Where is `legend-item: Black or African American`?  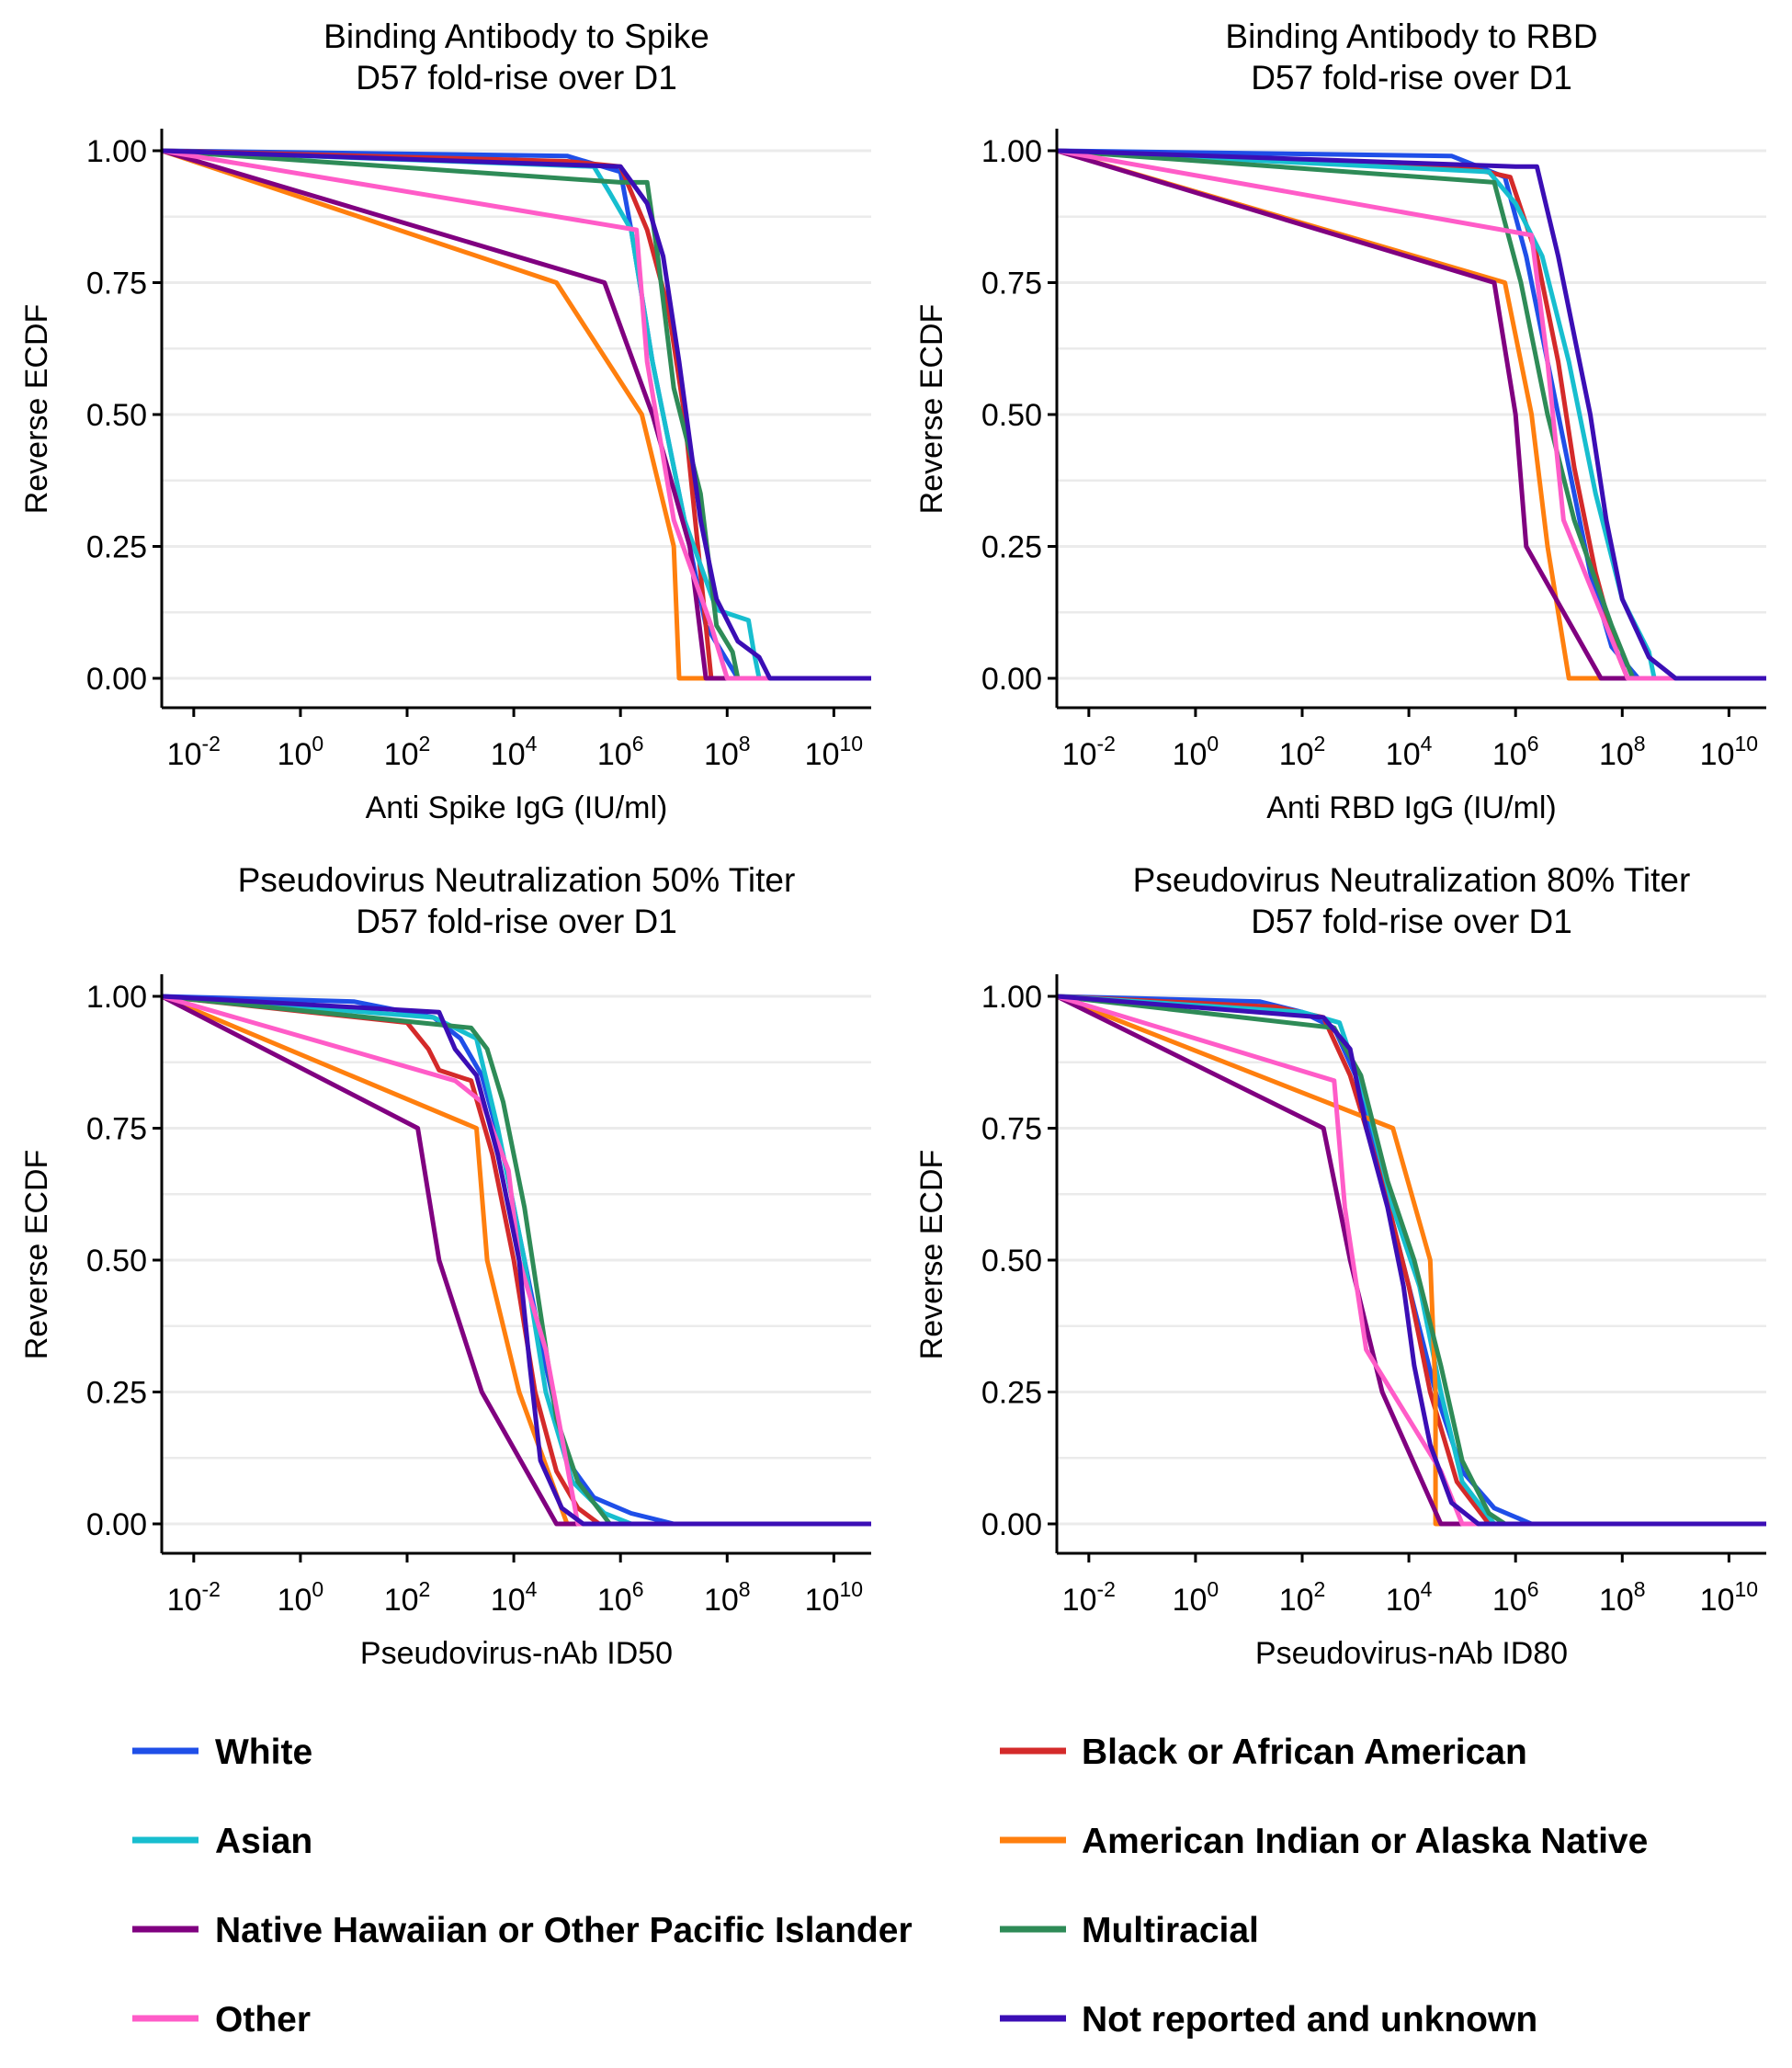
legend-item: Black or African American is located at coordinates (1263, 1753).